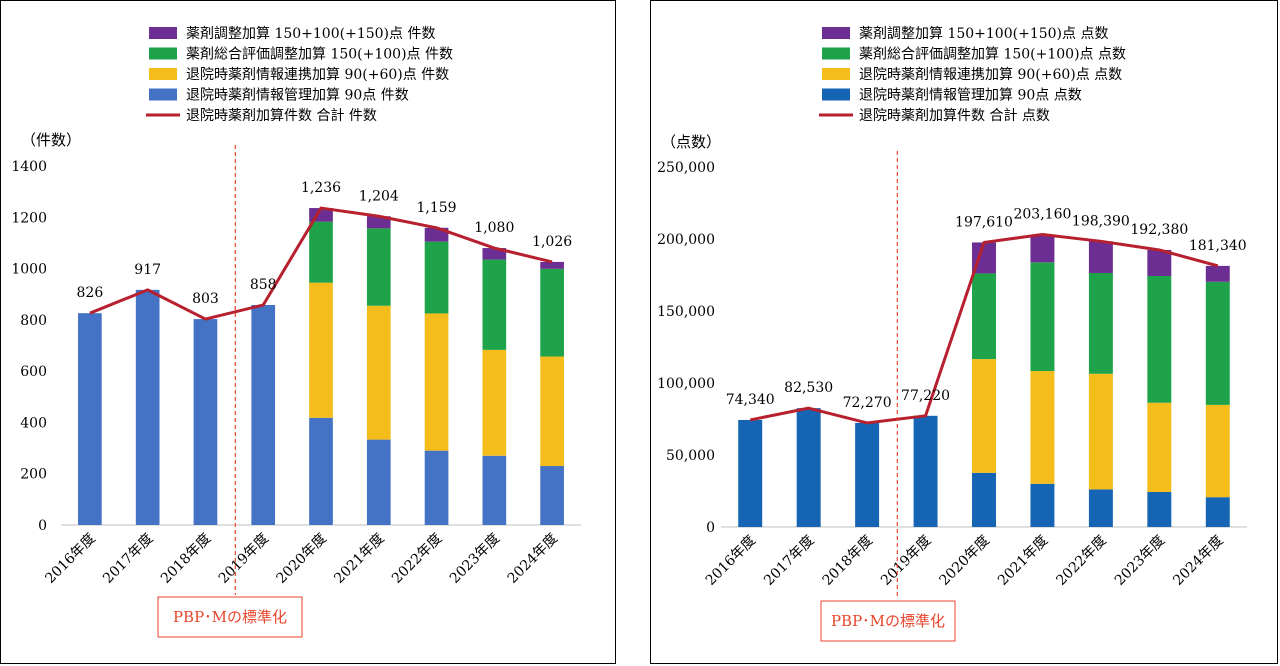 This screenshot has width=1280, height=666. I want to click on legend-label: 薬剤調整加算 150+100(+150)点 件数, so click(310, 34).